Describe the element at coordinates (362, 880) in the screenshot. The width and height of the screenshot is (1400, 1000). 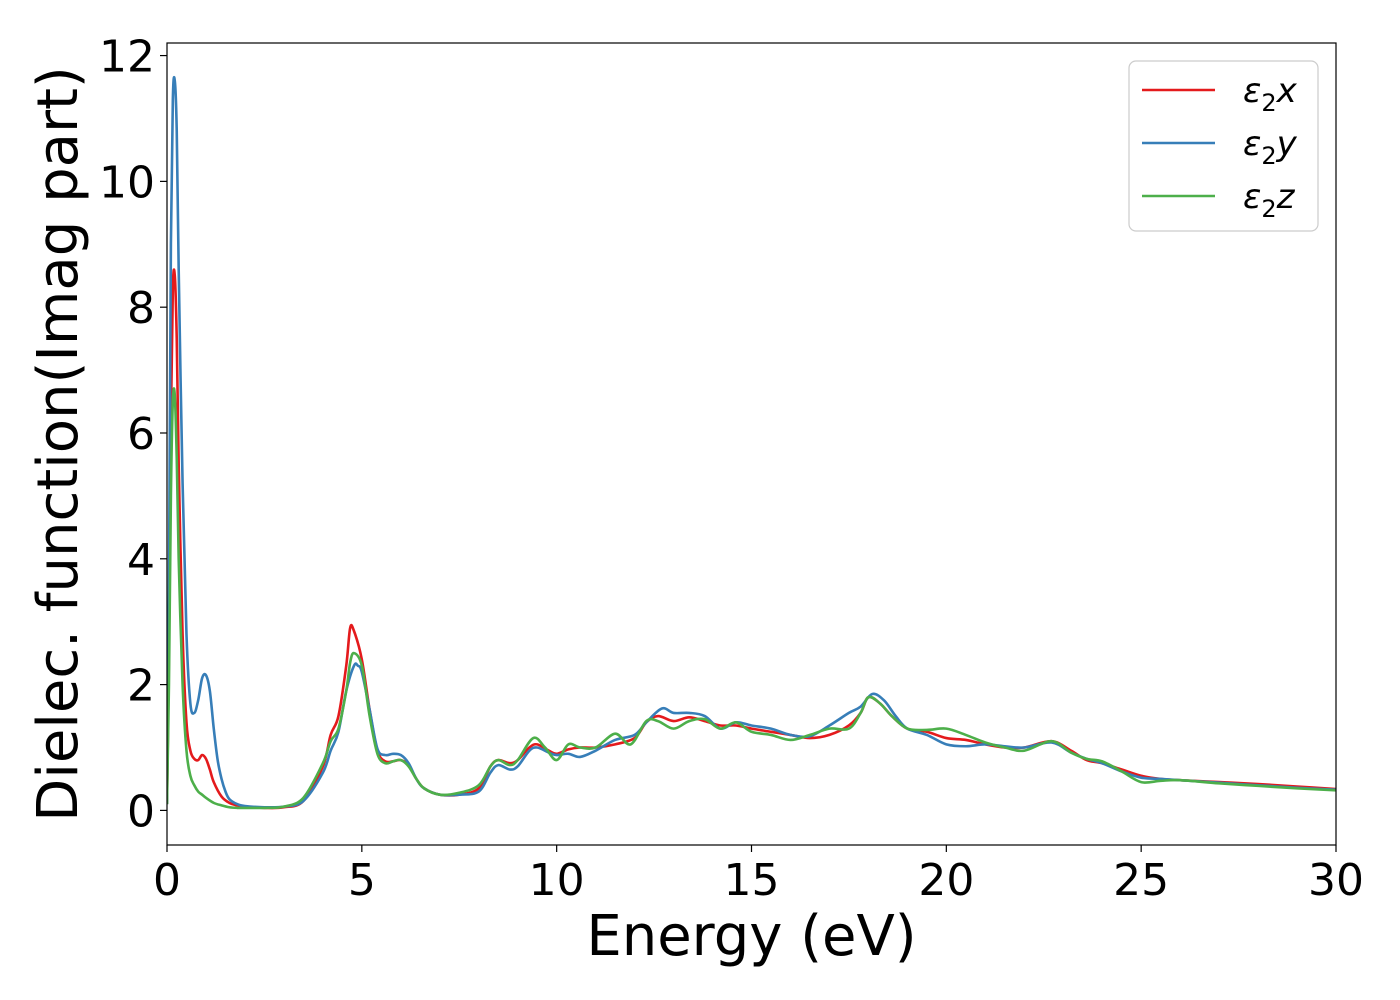
I see `x-tick-label: 5` at that location.